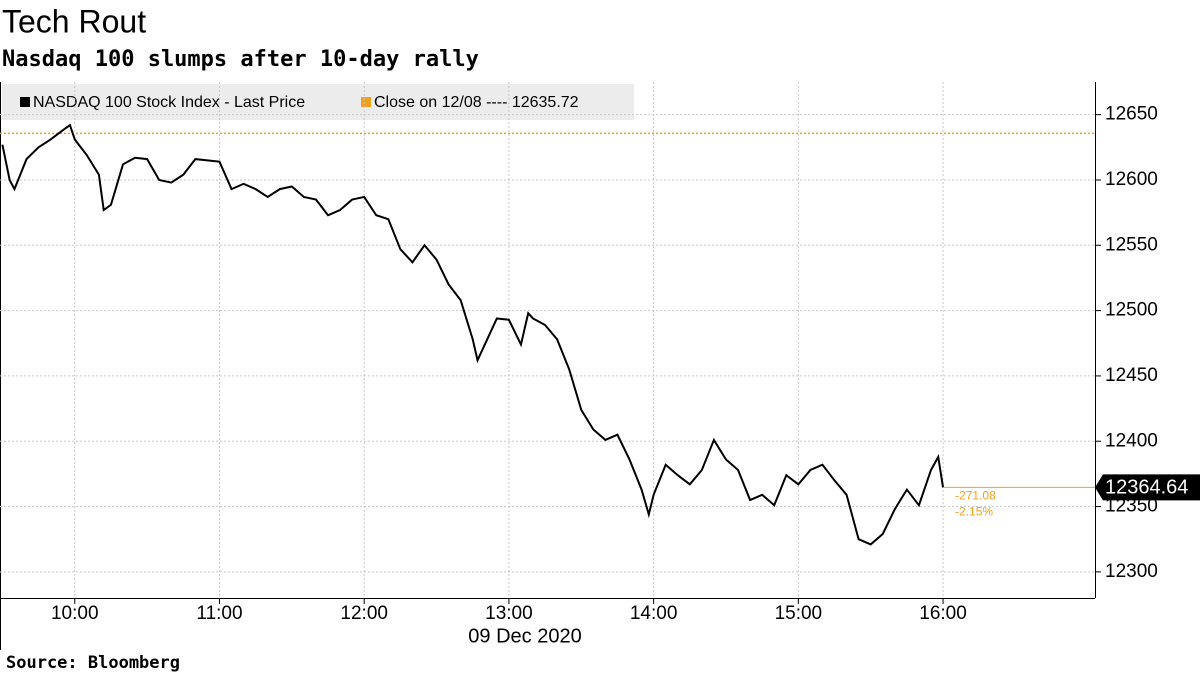  Describe the element at coordinates (318, 102) in the screenshot. I see `legend-box` at that location.